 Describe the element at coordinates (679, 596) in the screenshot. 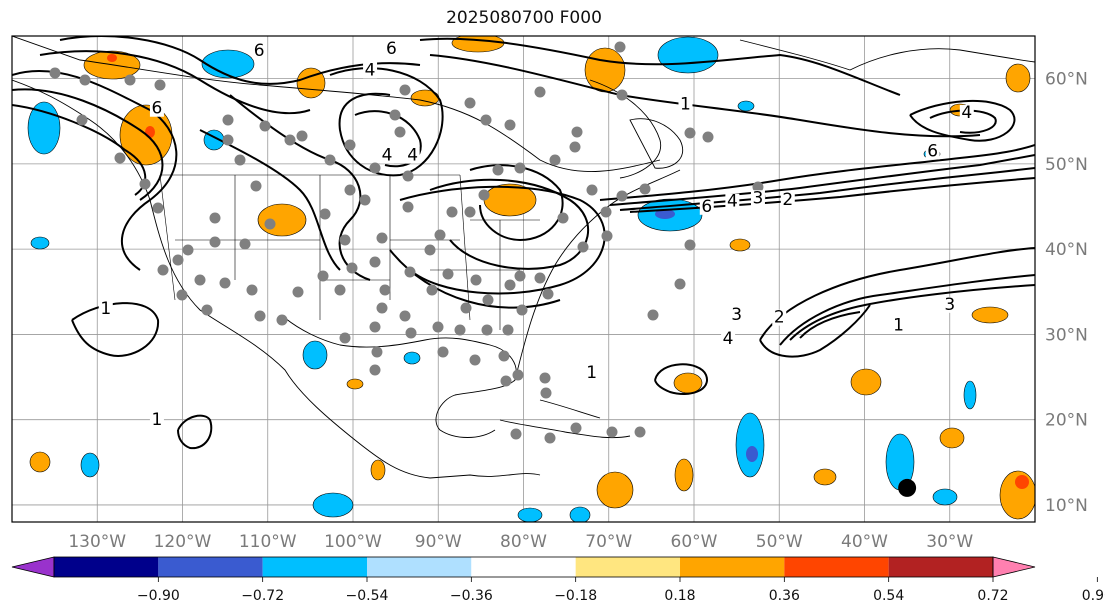

I see `colorbar-label: 0.18` at that location.